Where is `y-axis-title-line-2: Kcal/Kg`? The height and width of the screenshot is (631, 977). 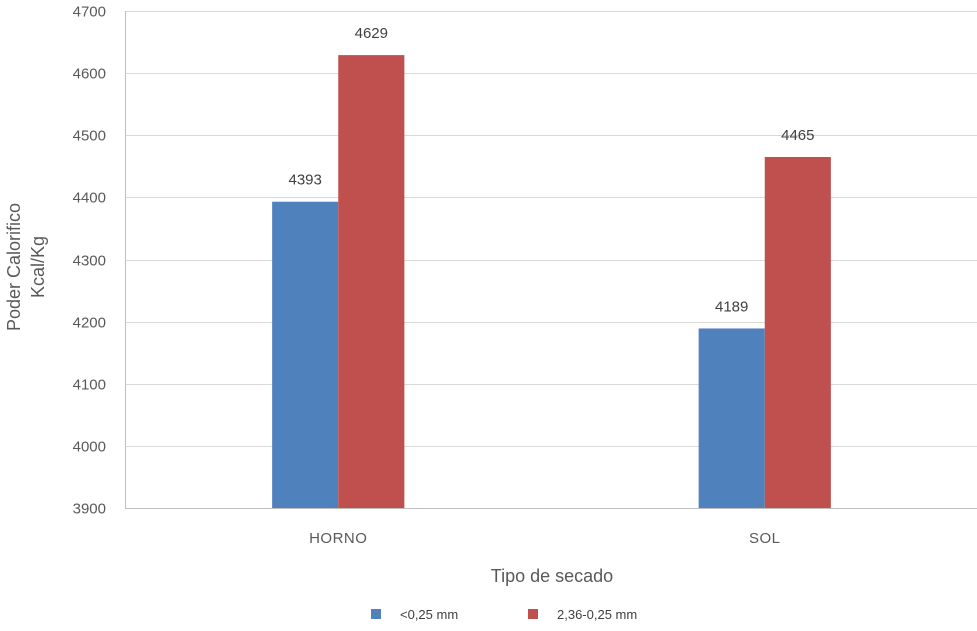
y-axis-title-line-2: Kcal/Kg is located at coordinates (38, 267).